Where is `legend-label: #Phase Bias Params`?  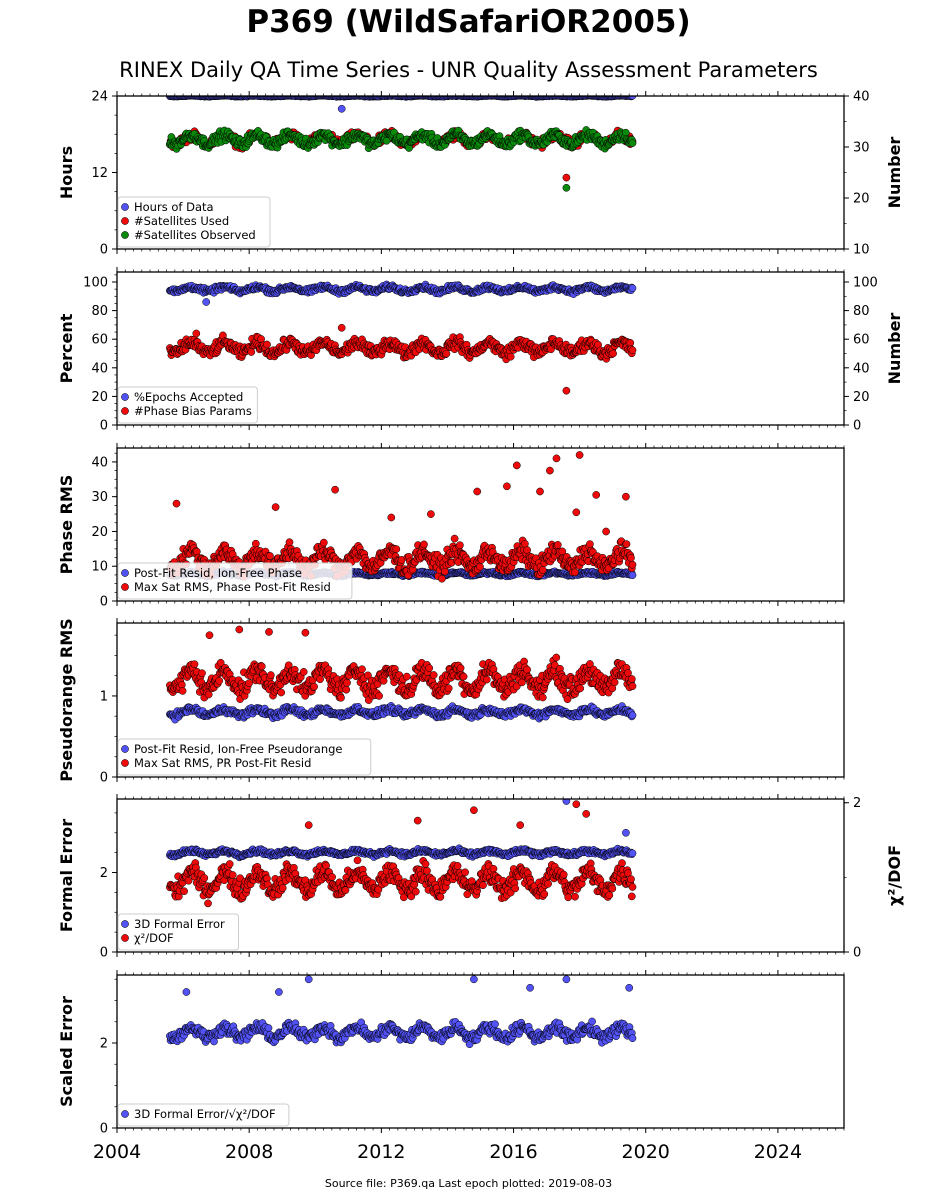
legend-label: #Phase Bias Params is located at coordinates (193, 411).